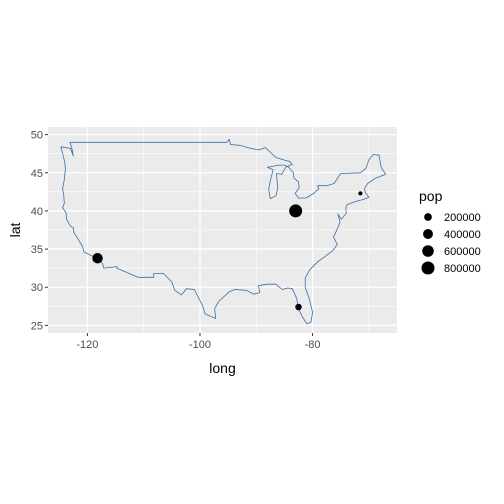 The image size is (504, 504). What do you see at coordinates (227, 251) in the screenshot?
I see `data-points` at bounding box center [227, 251].